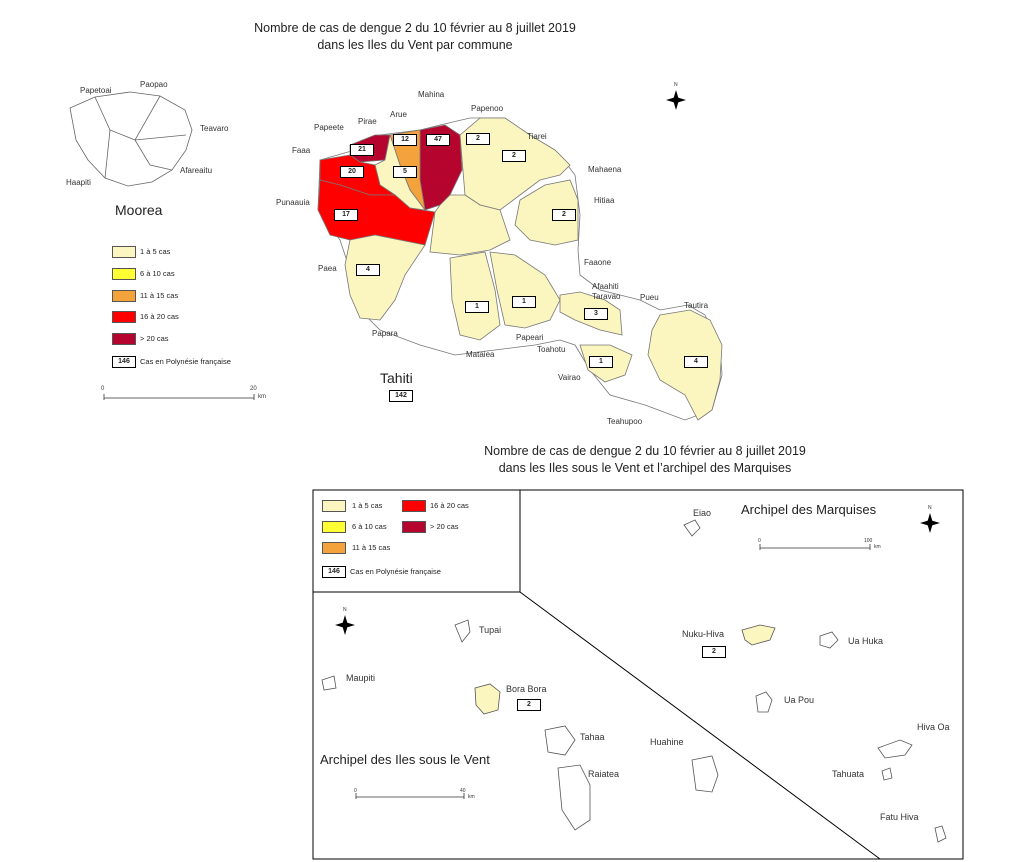  I want to click on swatch-20plus, so click(124, 339).